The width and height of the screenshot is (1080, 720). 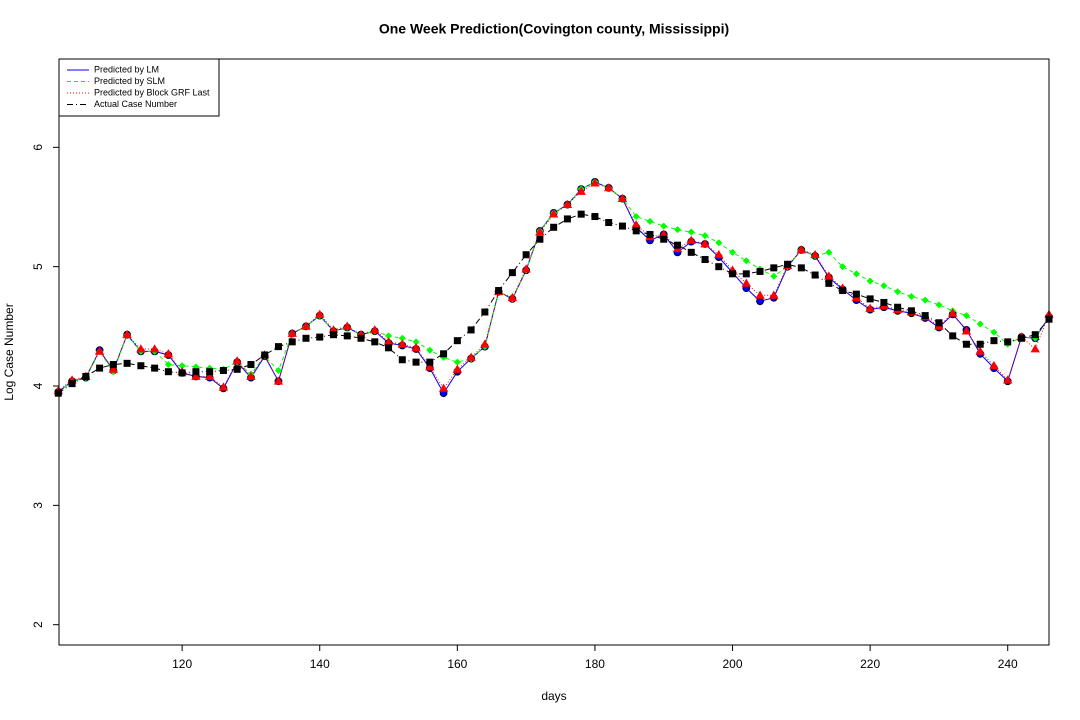 What do you see at coordinates (129, 81) in the screenshot?
I see `legend-label: Predicted by SLM` at bounding box center [129, 81].